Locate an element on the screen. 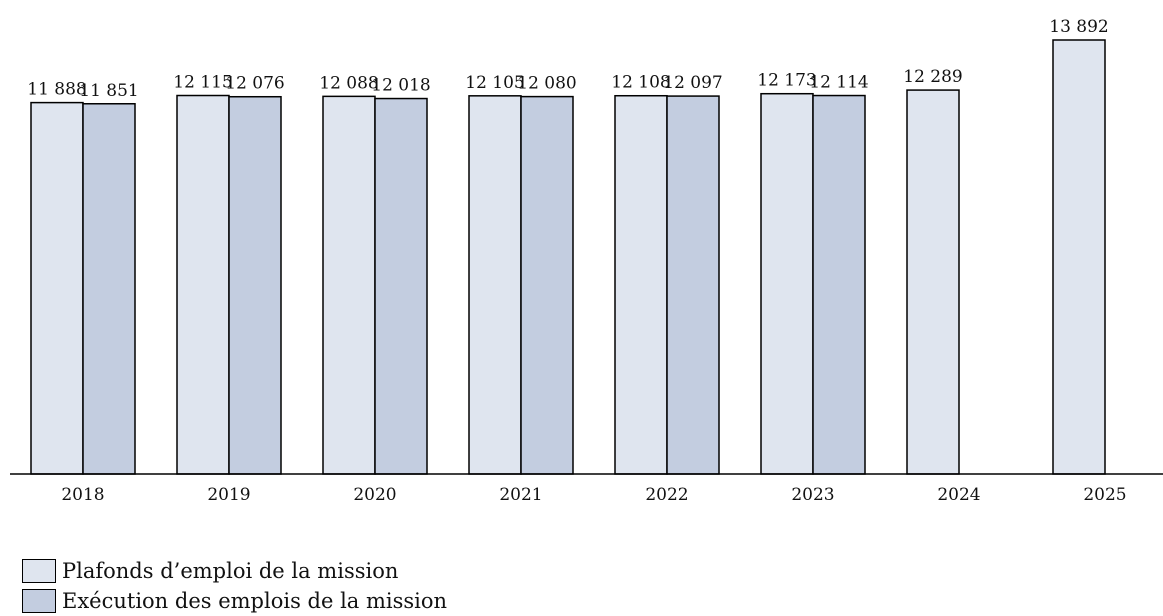  bar-plafonds-2024 is located at coordinates (933, 282).